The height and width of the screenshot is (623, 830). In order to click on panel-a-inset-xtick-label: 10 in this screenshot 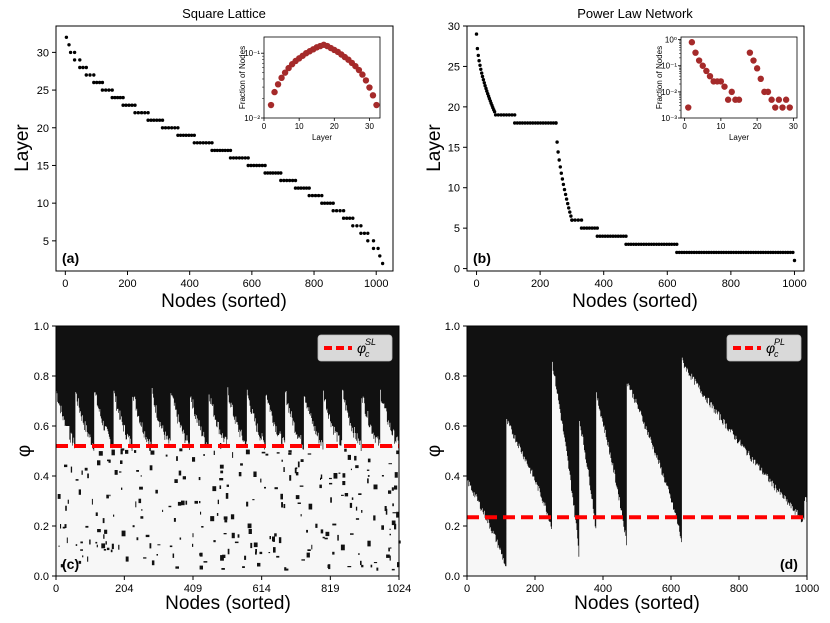, I will do `click(299, 126)`.